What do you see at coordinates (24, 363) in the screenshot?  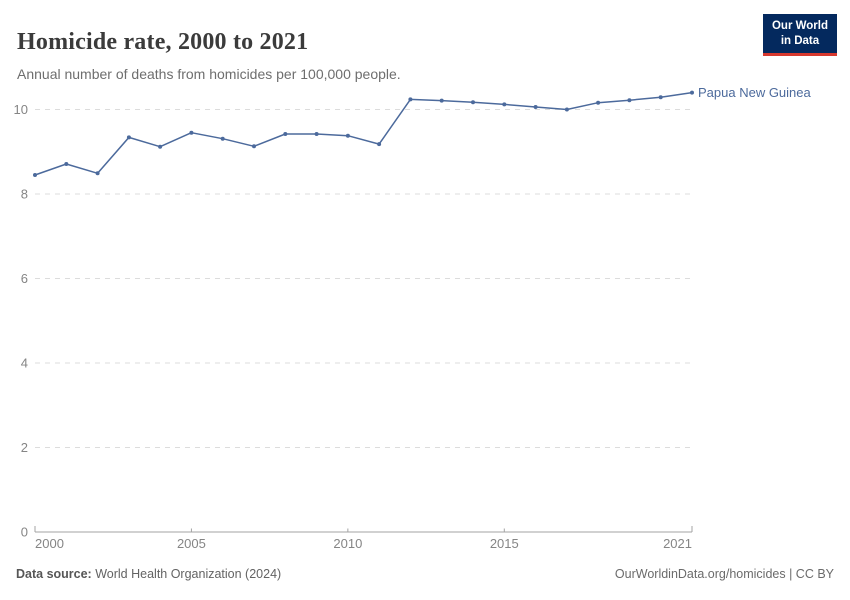 I see `y-tick-label-4: 4` at bounding box center [24, 363].